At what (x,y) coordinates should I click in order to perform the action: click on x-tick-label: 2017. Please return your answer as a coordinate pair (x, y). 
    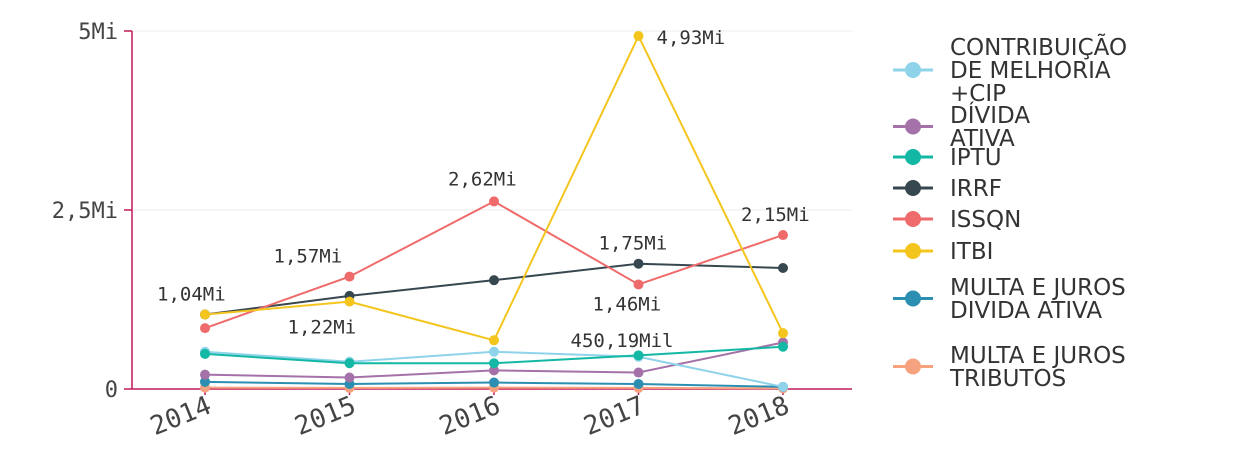
    Looking at the image, I should click on (614, 416).